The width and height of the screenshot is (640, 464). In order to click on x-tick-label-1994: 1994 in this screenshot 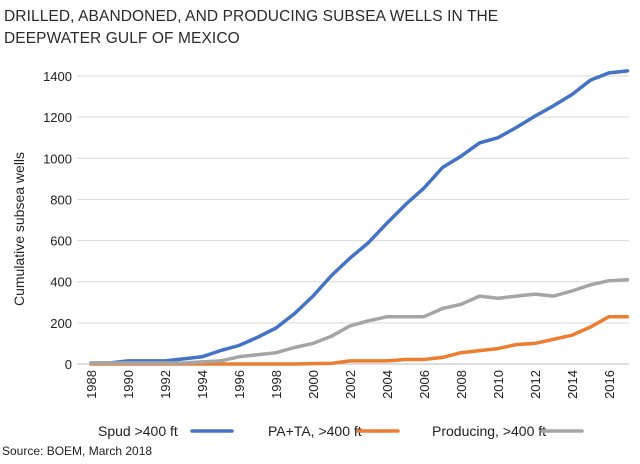, I will do `click(202, 384)`.